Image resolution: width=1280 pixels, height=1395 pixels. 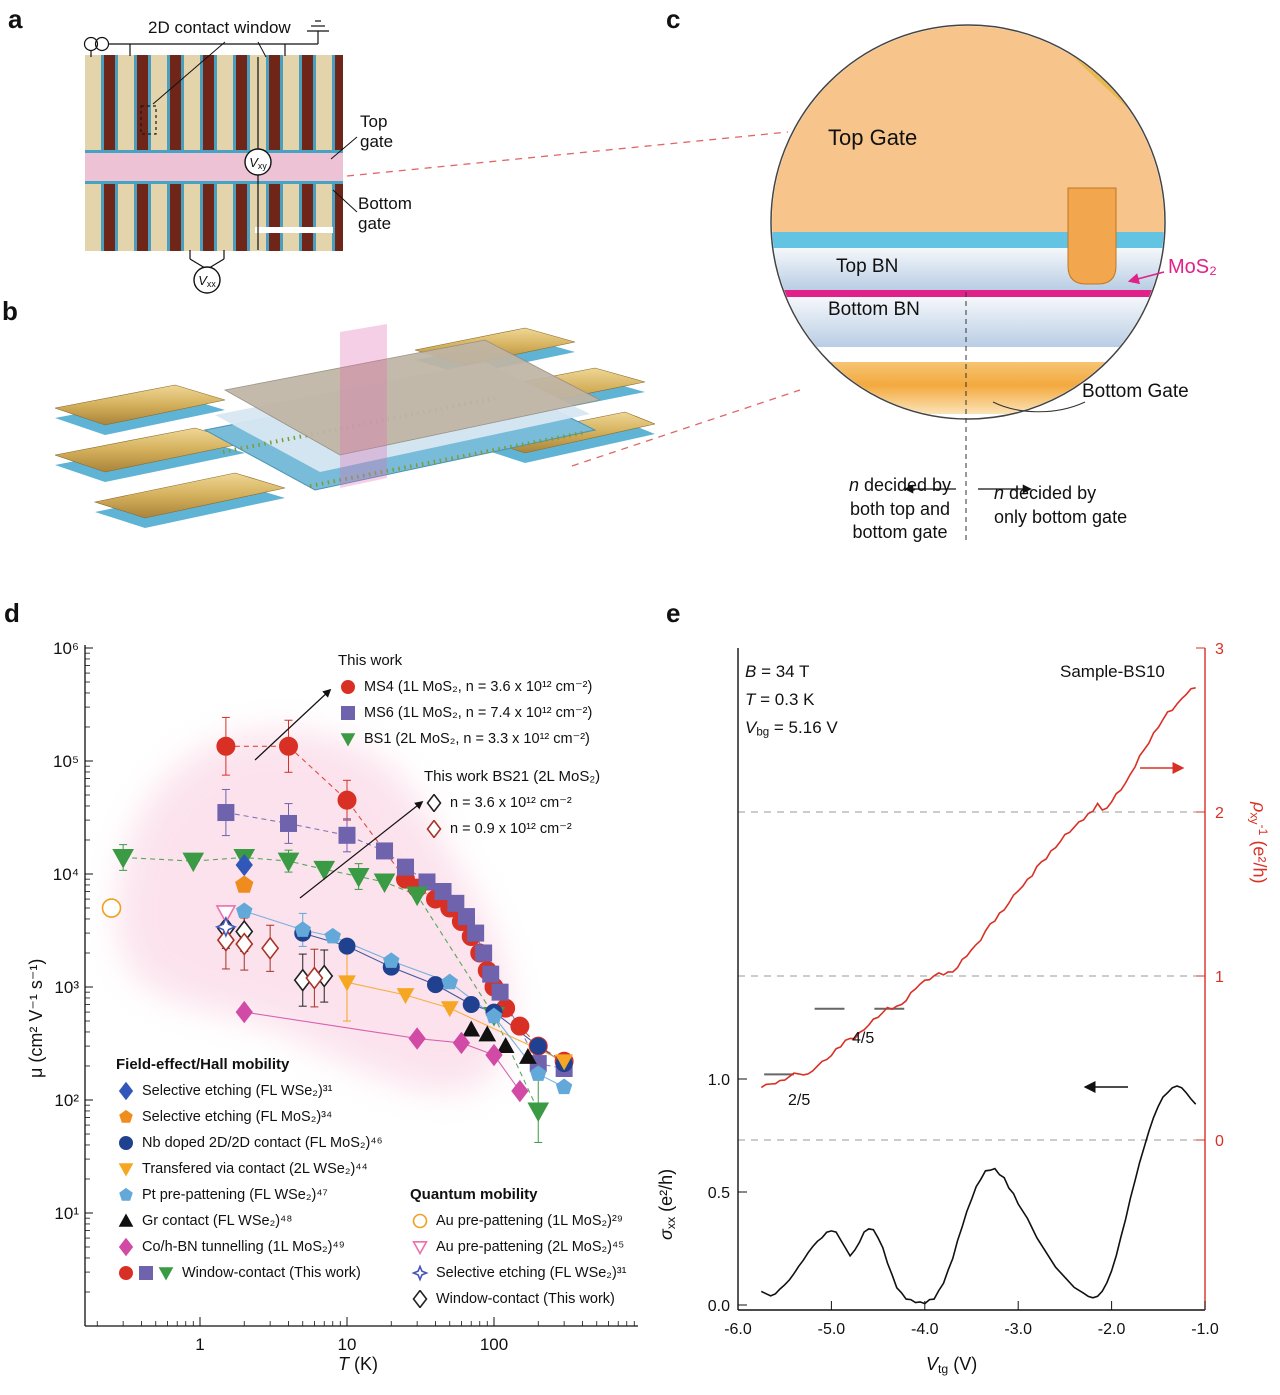 What do you see at coordinates (294, 230) in the screenshot?
I see `scale-bar` at bounding box center [294, 230].